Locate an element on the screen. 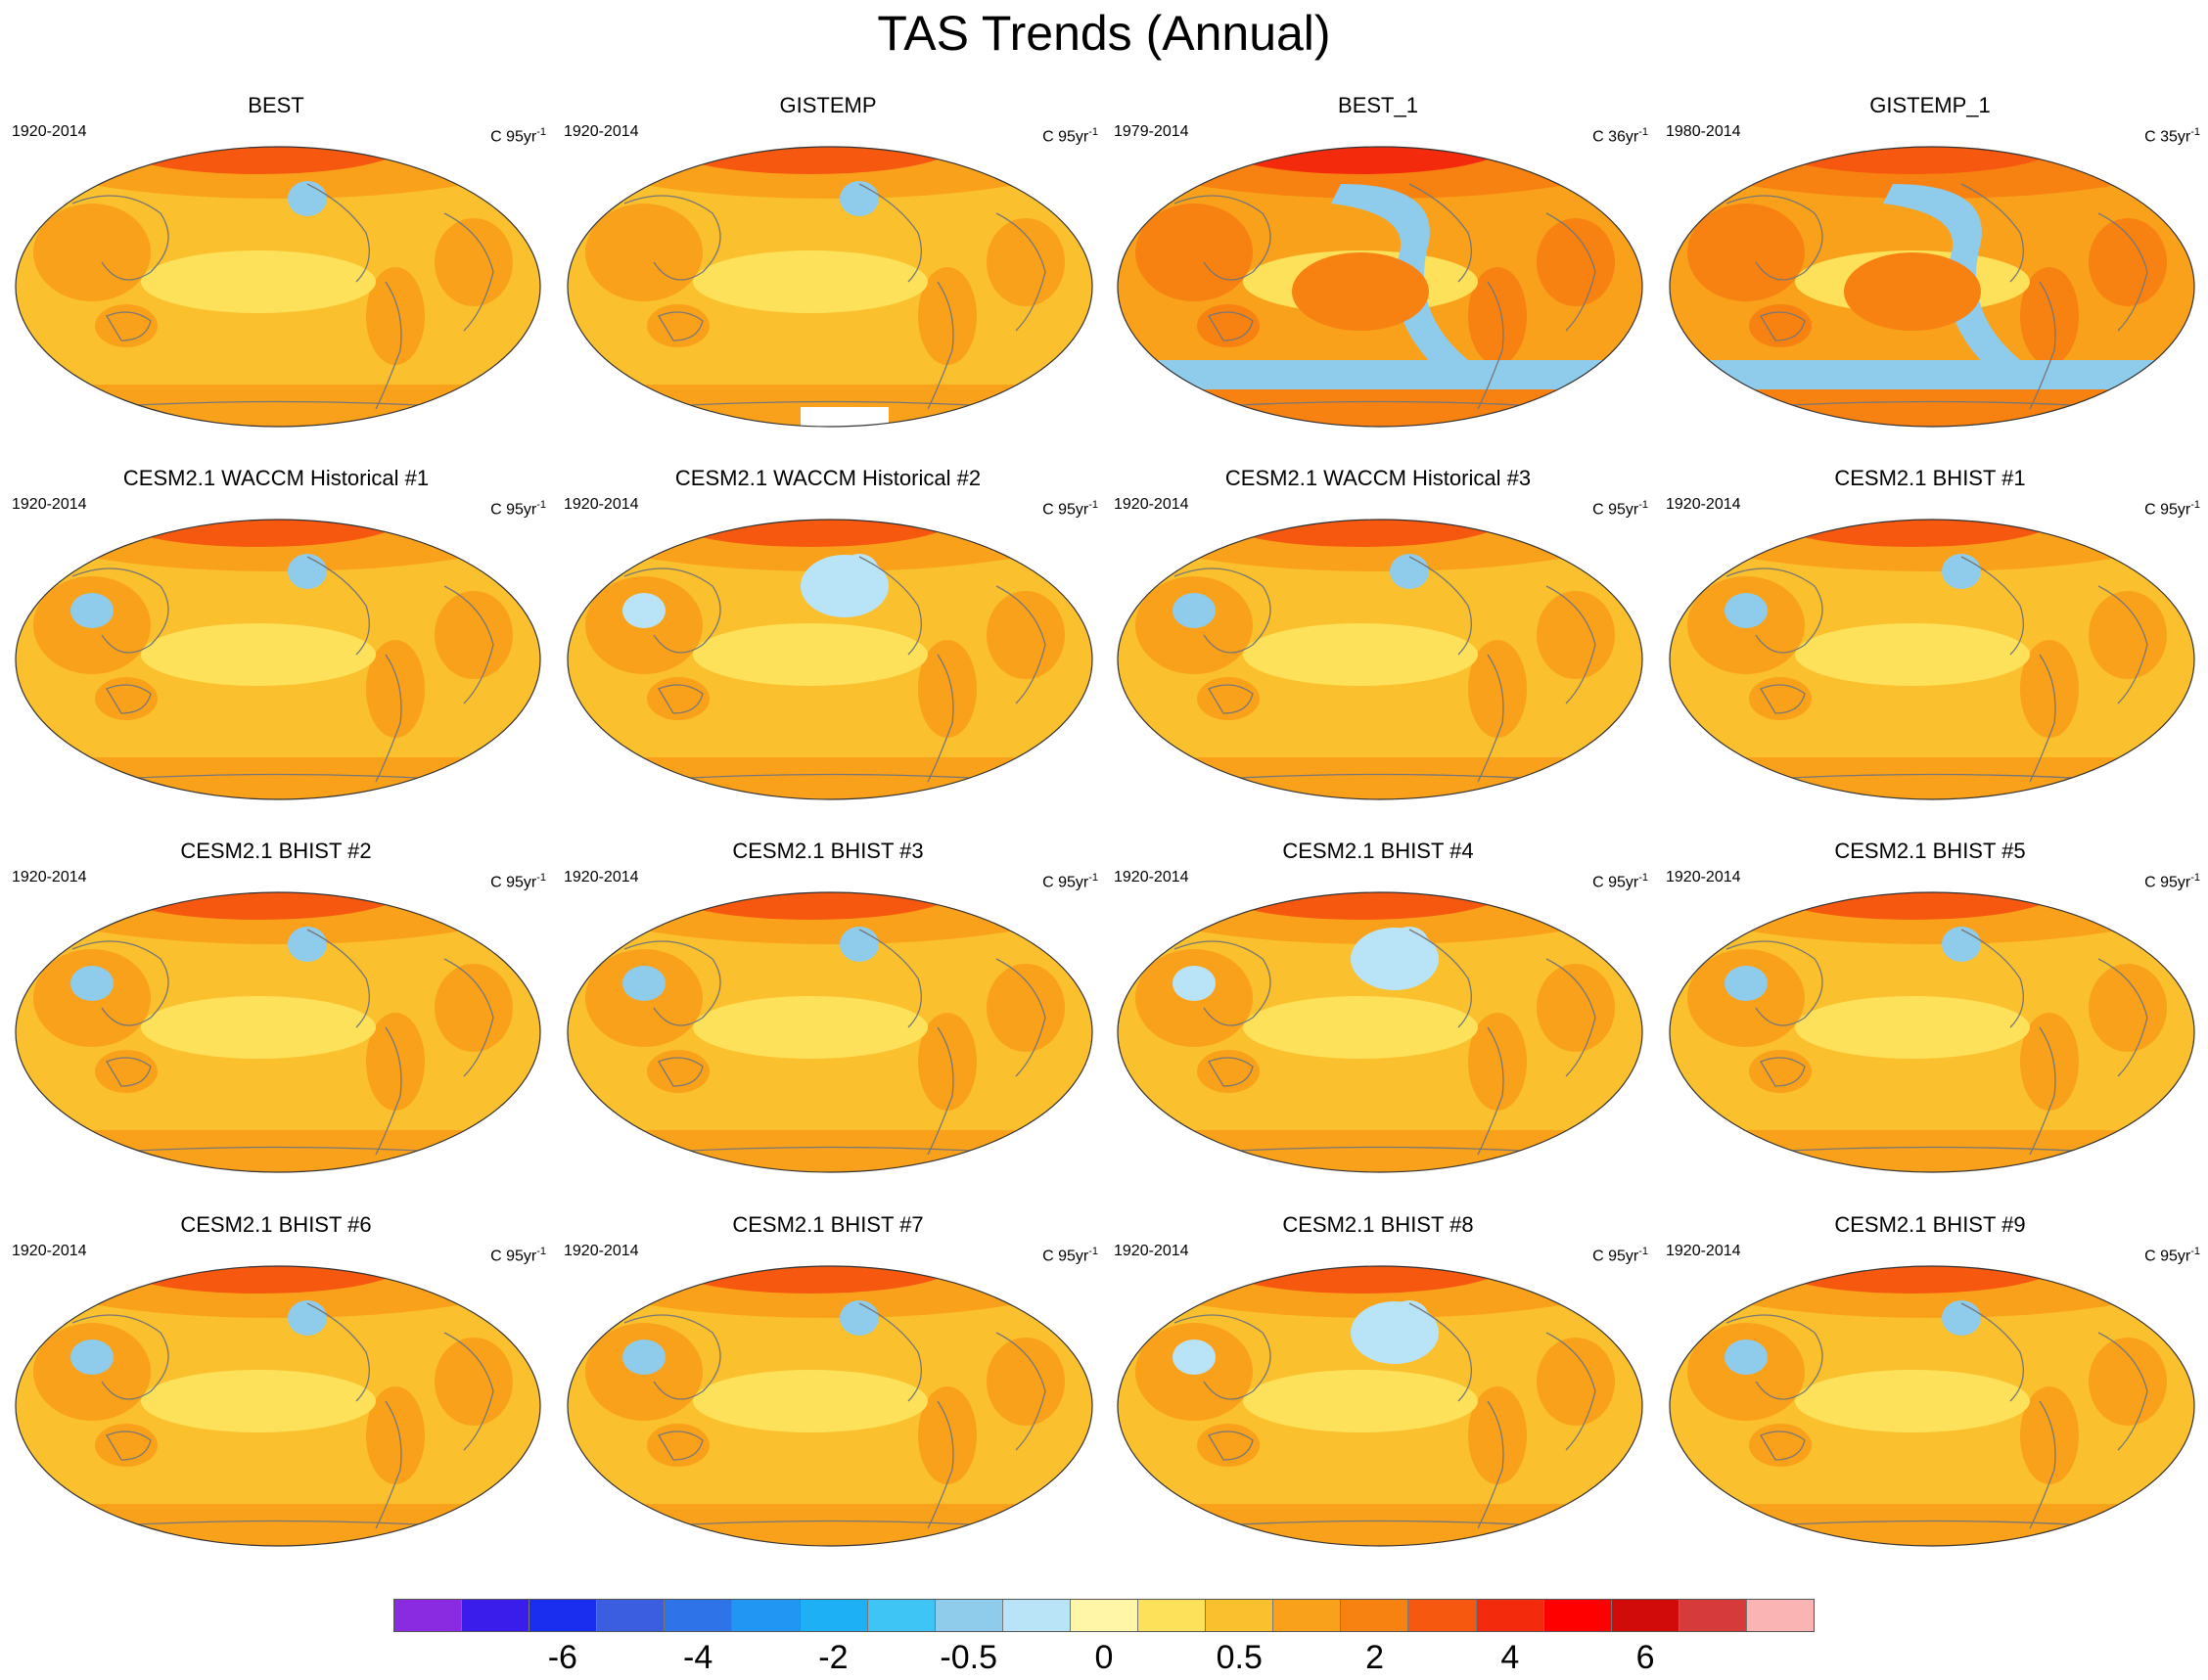 This screenshot has width=2208, height=1680. map-panel: CESM2.1 BHIST #2 1920-2014 C 95yr-1 is located at coordinates (276, 1011).